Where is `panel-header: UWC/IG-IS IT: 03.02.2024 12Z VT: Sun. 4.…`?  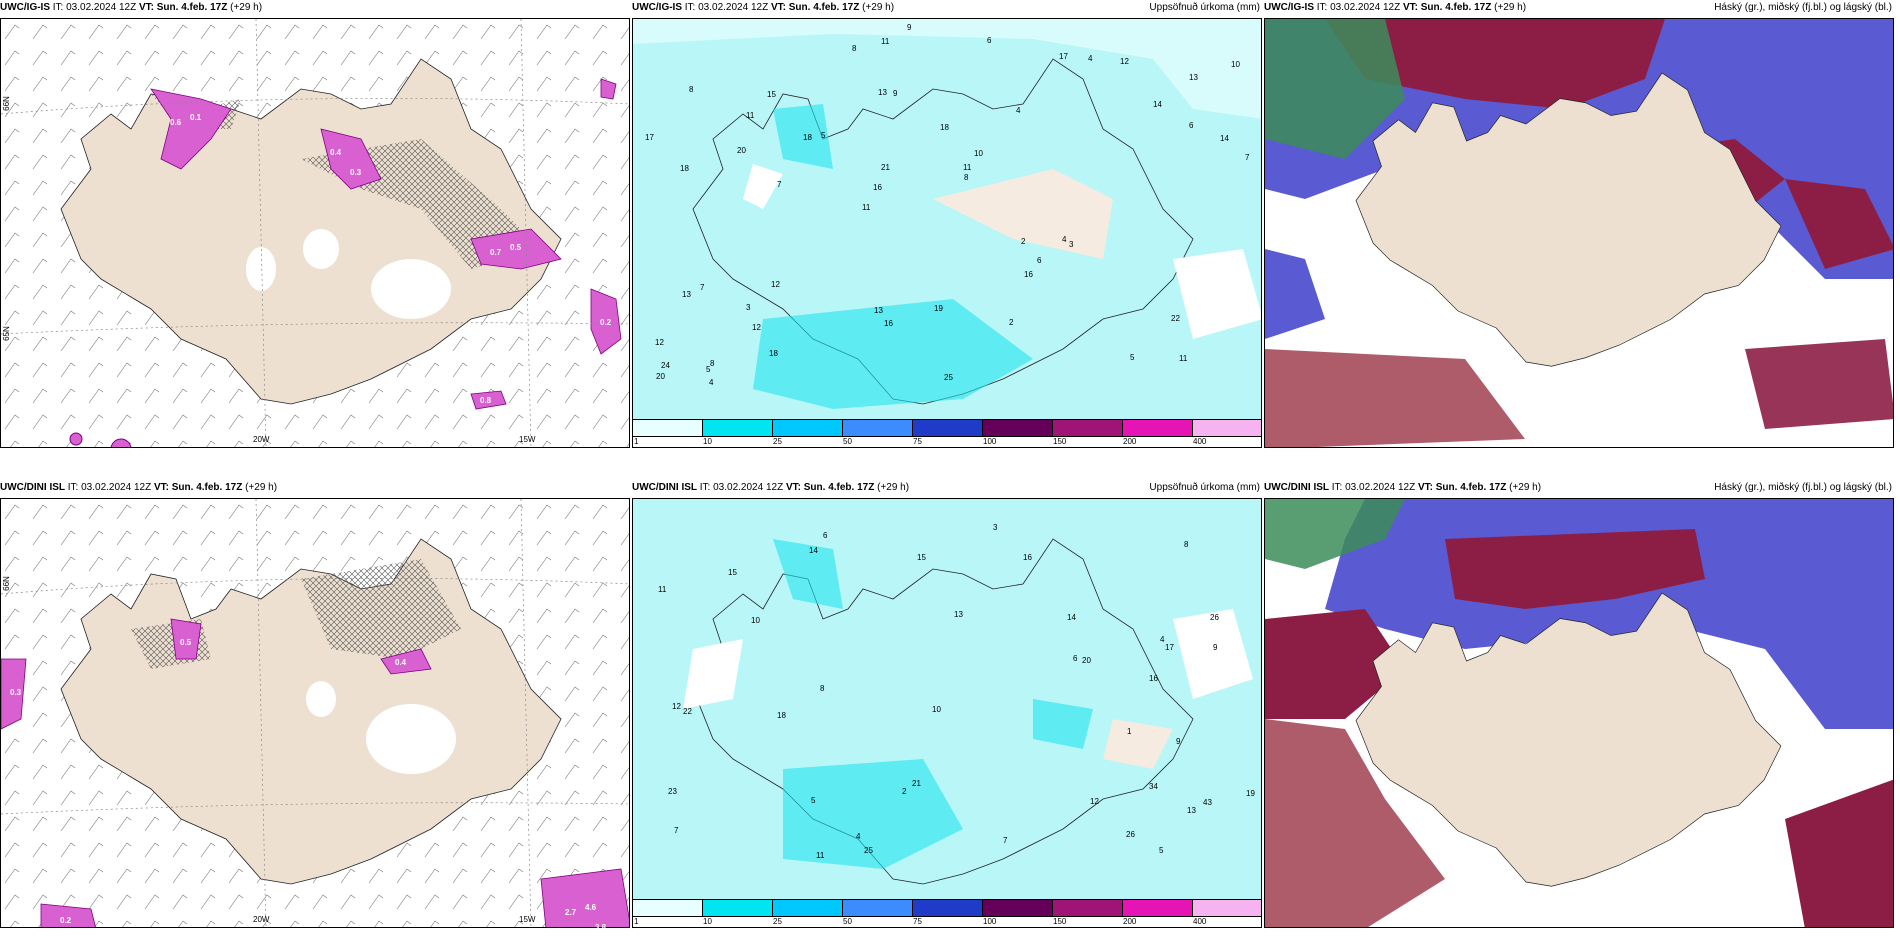
panel-header: UWC/IG-IS IT: 03.02.2024 12Z VT: Sun. 4.… is located at coordinates (1580, 10).